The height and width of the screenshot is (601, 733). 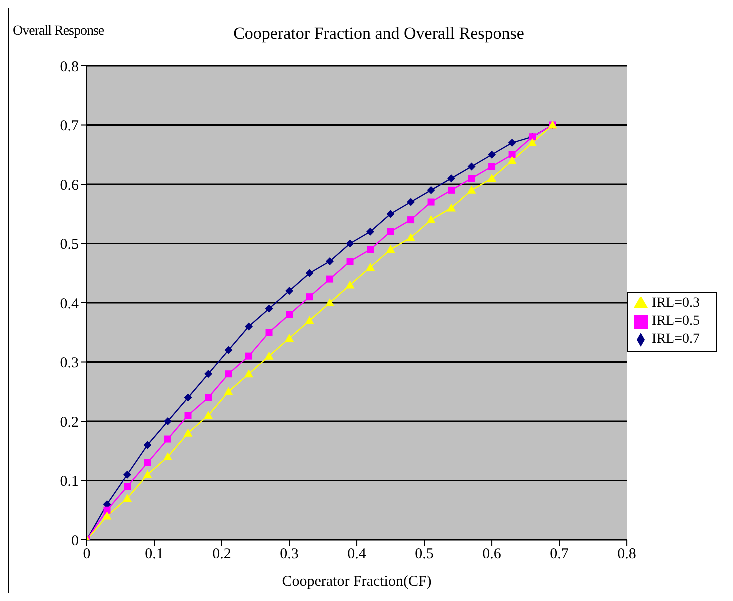 I want to click on y-tick-label: 0.7, so click(x=70, y=126).